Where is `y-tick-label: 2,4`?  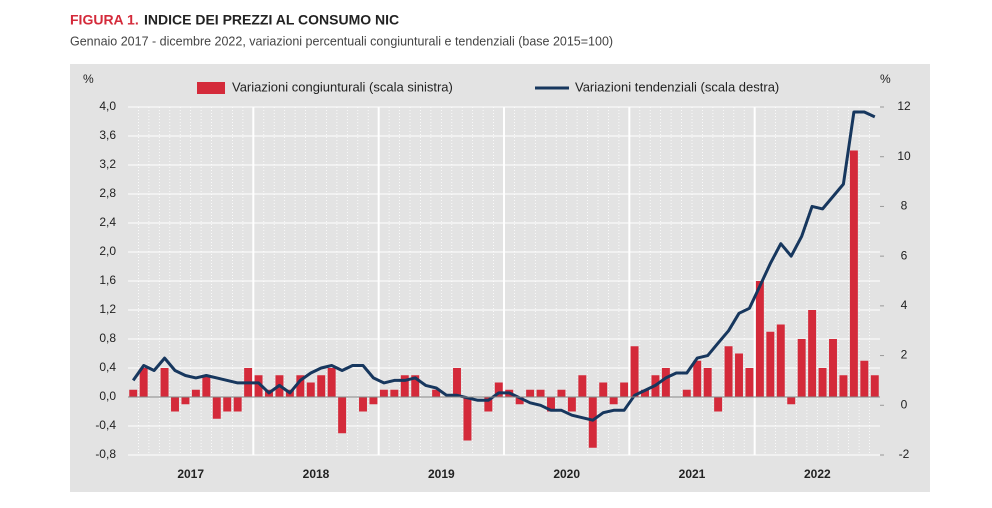
y-tick-label: 2,4 is located at coordinates (107, 222).